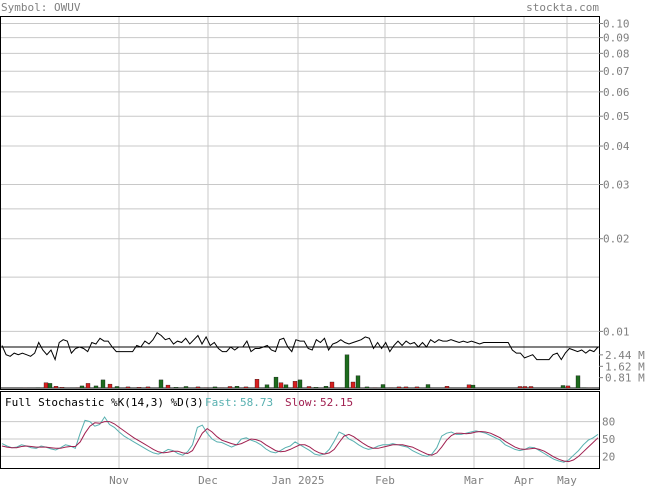 The image size is (655, 486). What do you see at coordinates (119, 480) in the screenshot?
I see `x-tick-label: Nov` at bounding box center [119, 480].